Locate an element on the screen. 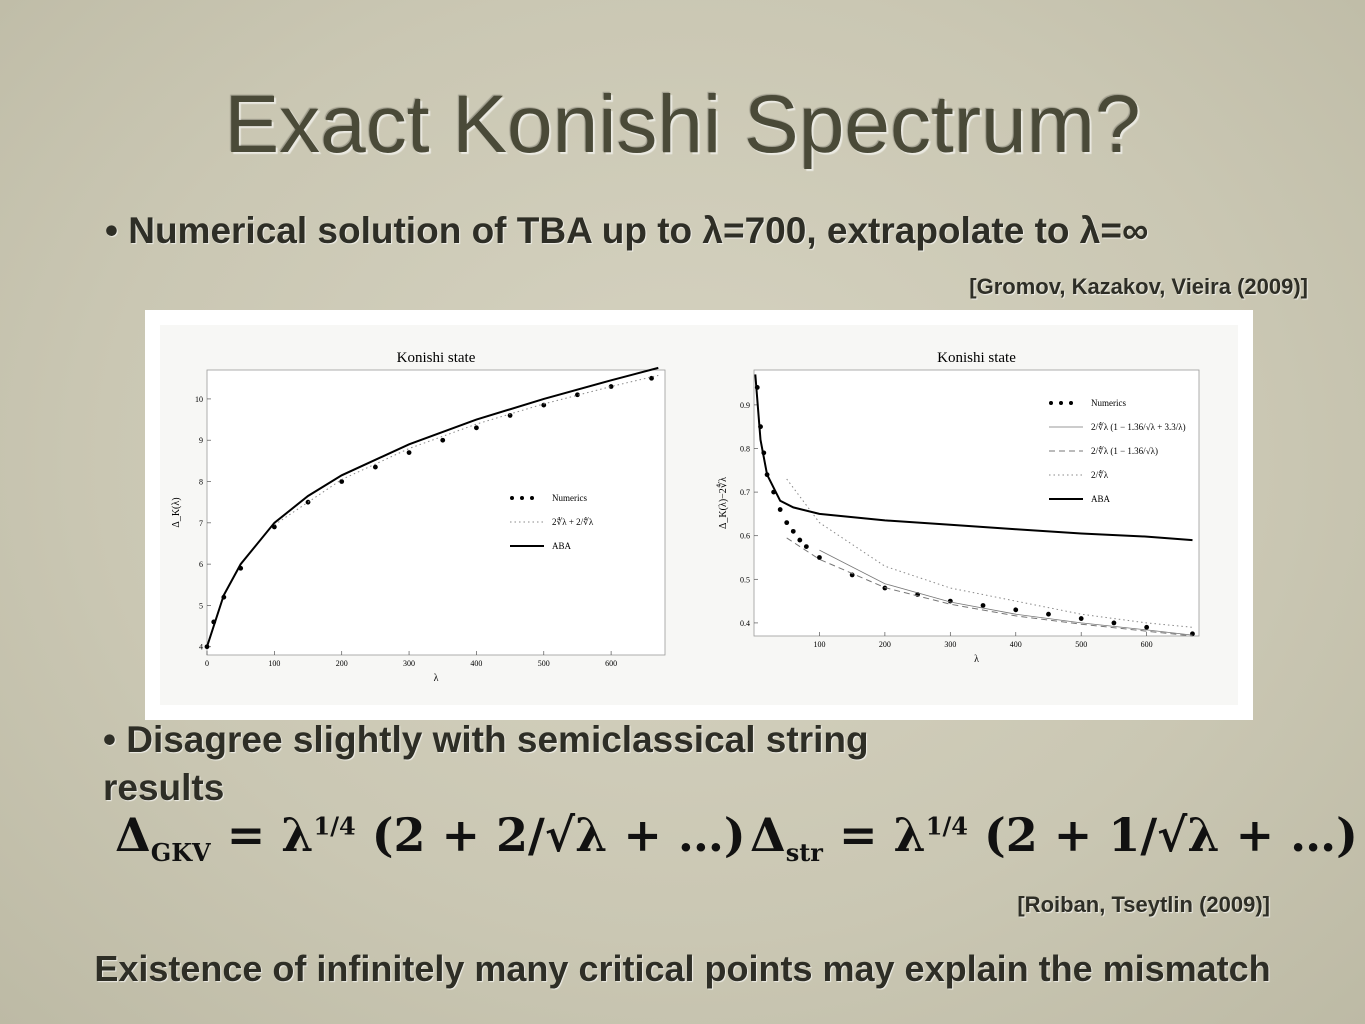 The width and height of the screenshot is (1365, 1024). y-tick-label: 0.4 is located at coordinates (745, 623).